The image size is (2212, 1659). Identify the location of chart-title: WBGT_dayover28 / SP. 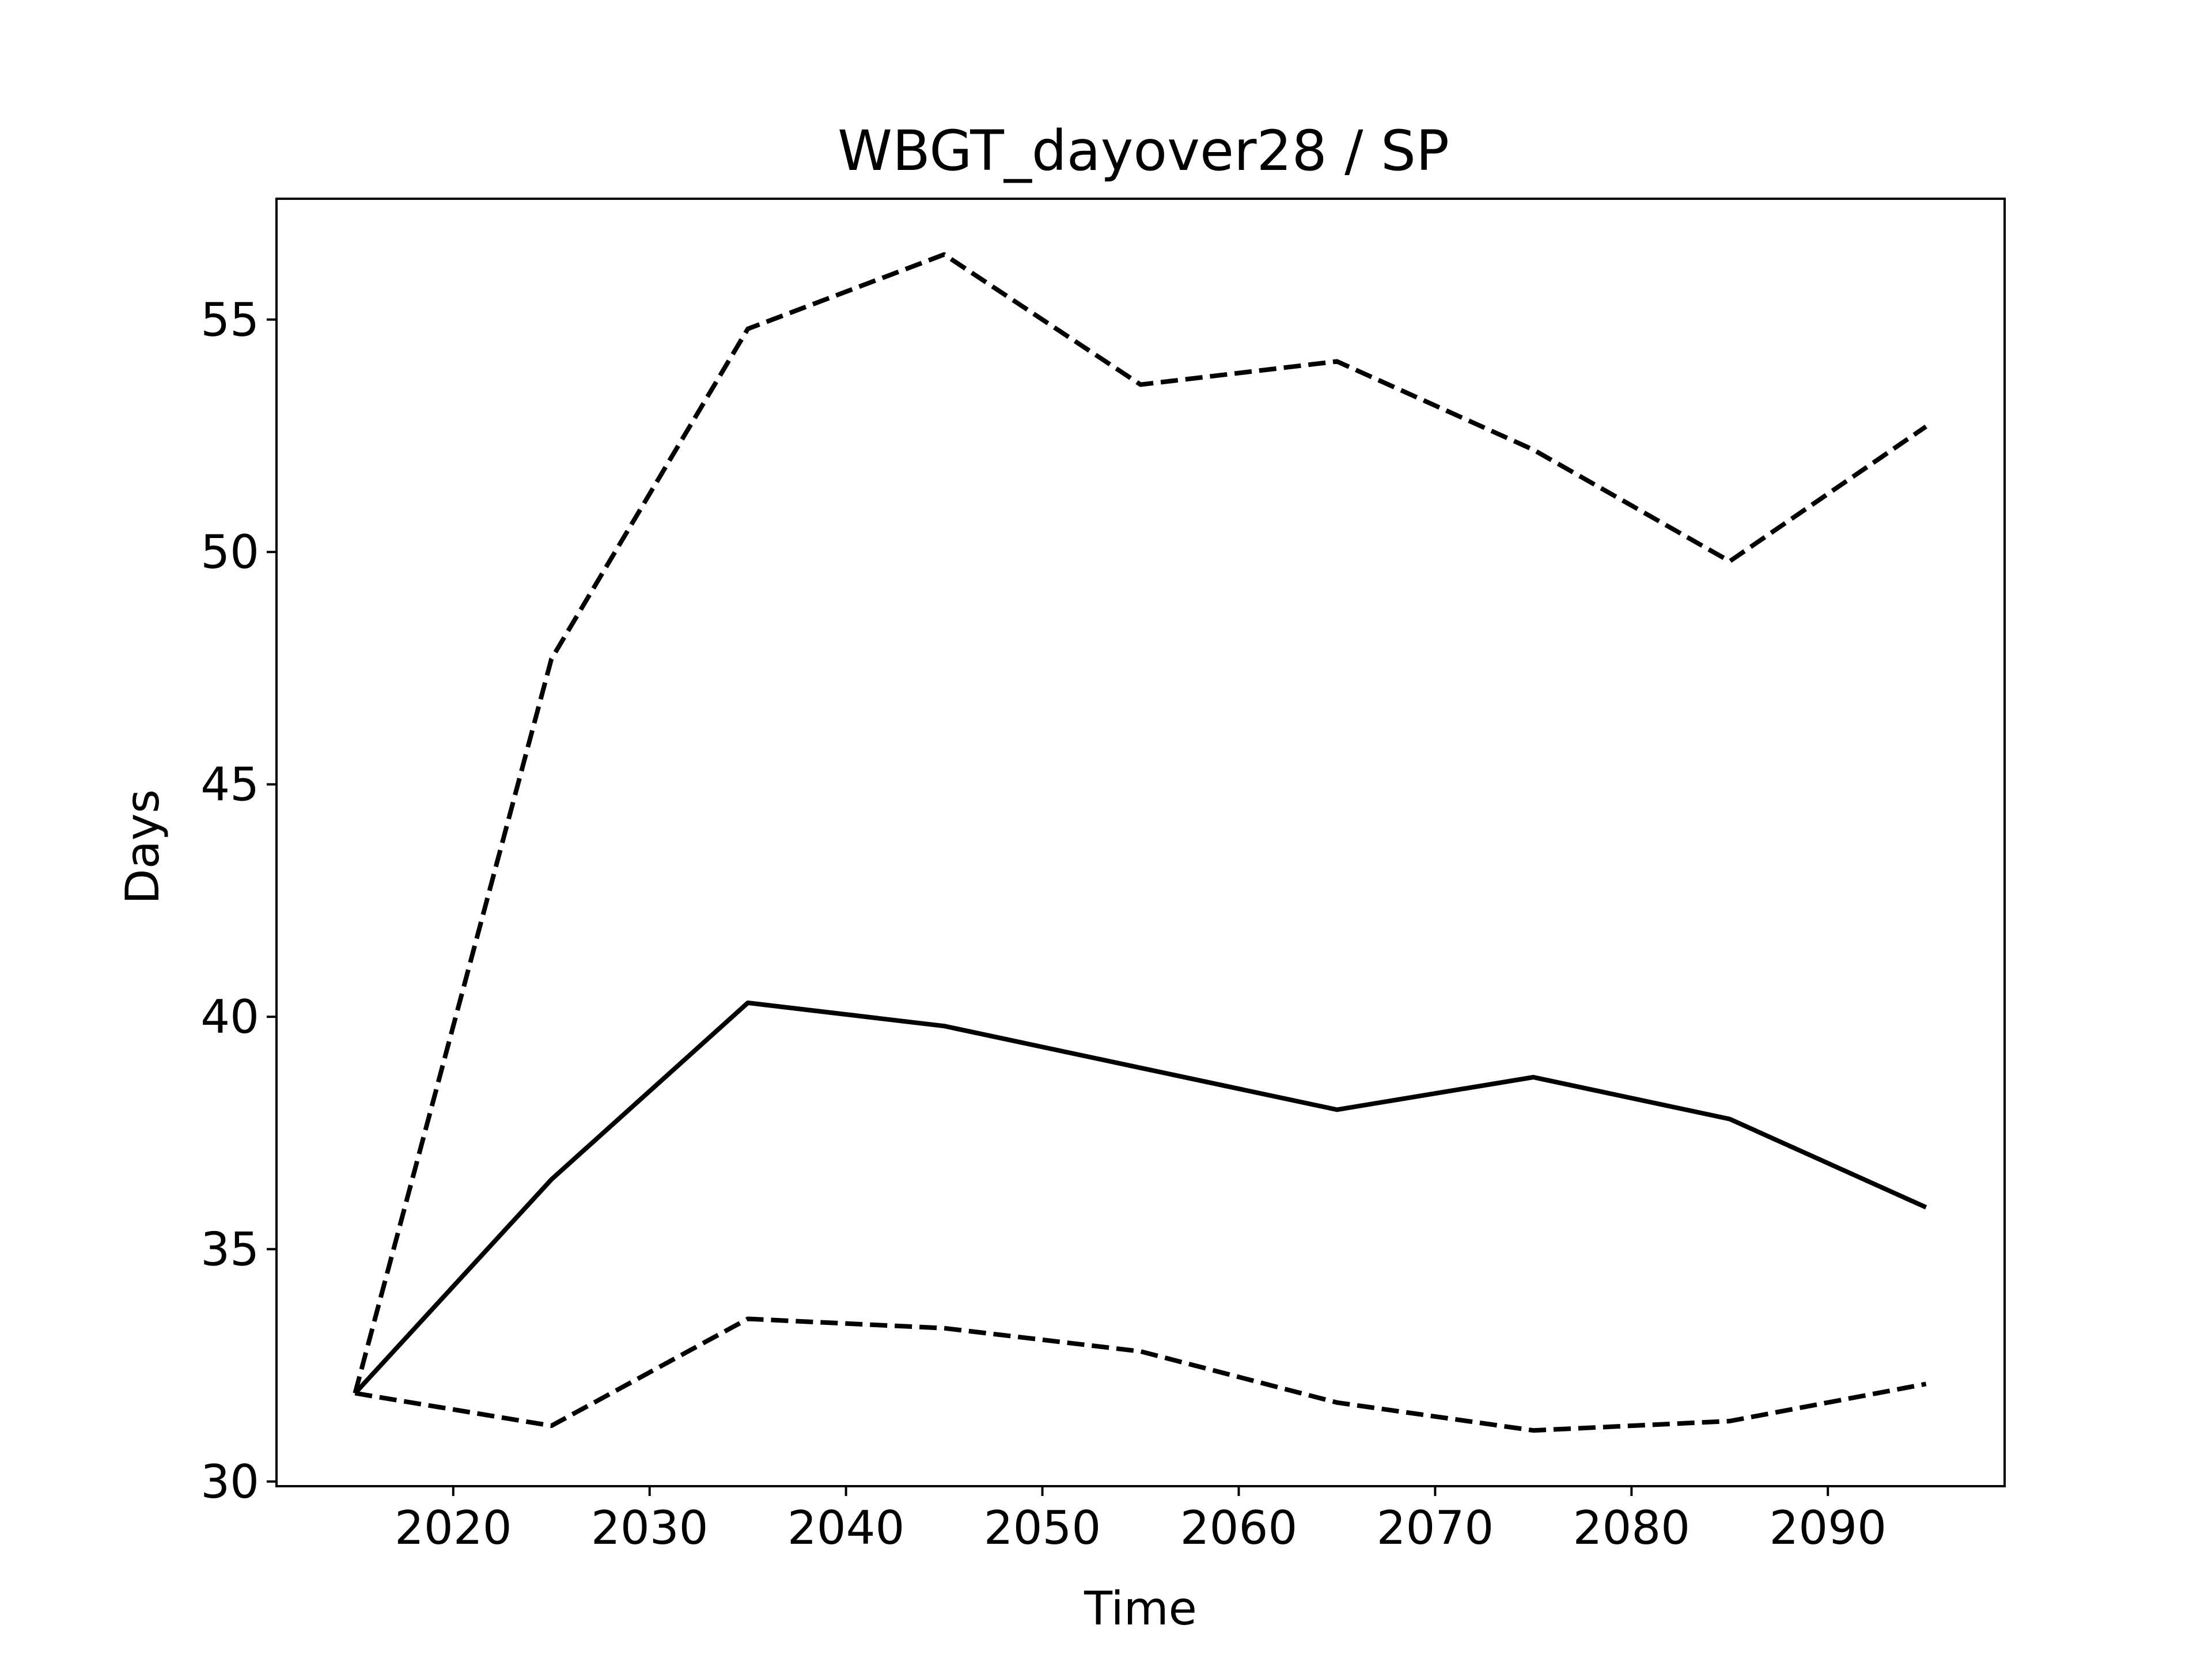
(1143, 151).